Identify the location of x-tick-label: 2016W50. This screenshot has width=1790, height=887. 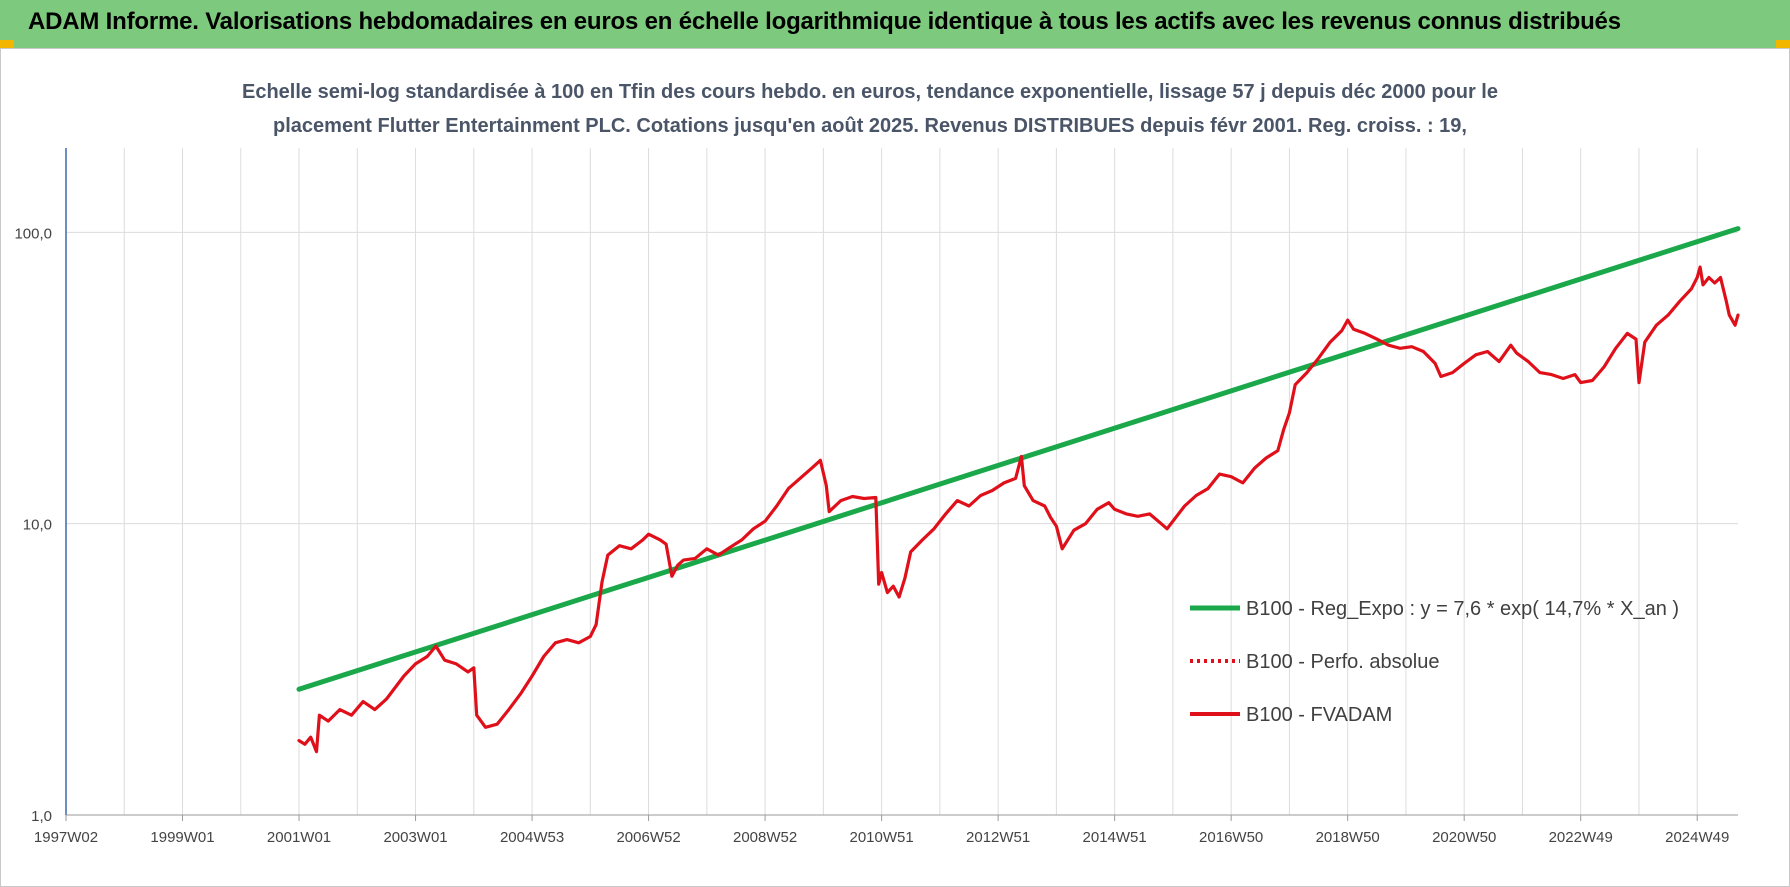
(1231, 837).